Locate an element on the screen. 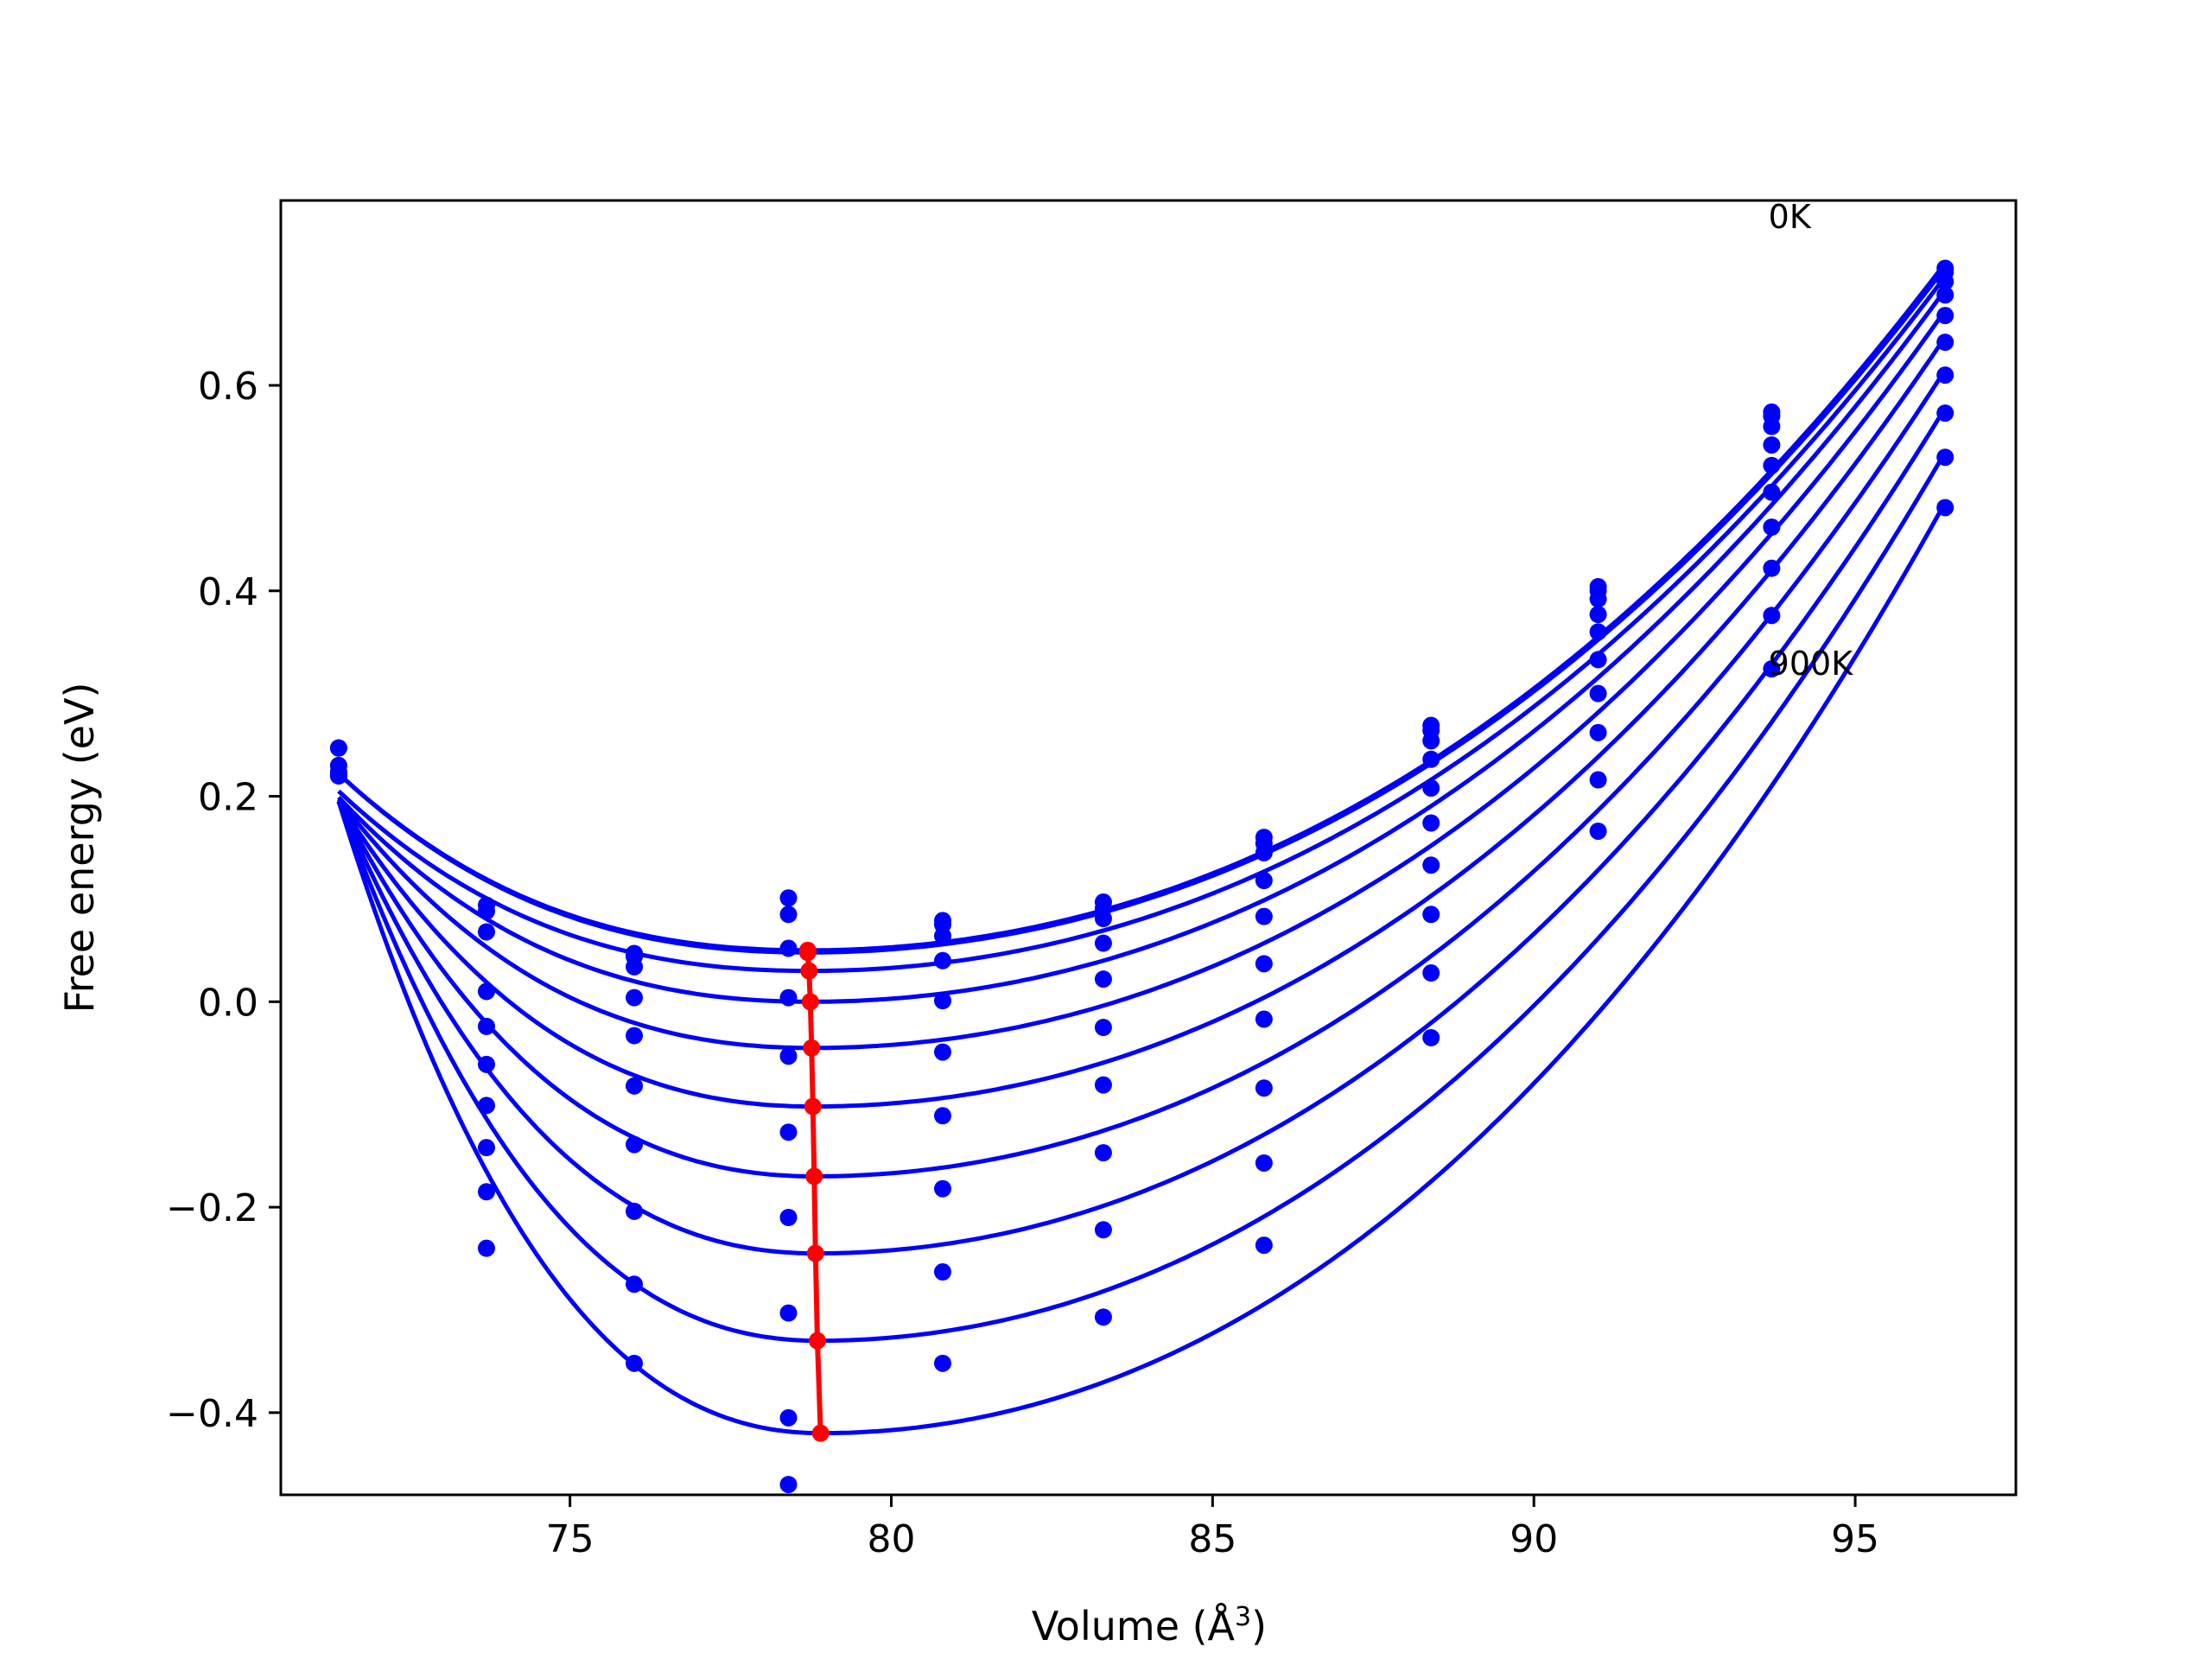  x-tick-label: 85 is located at coordinates (1212, 1539).